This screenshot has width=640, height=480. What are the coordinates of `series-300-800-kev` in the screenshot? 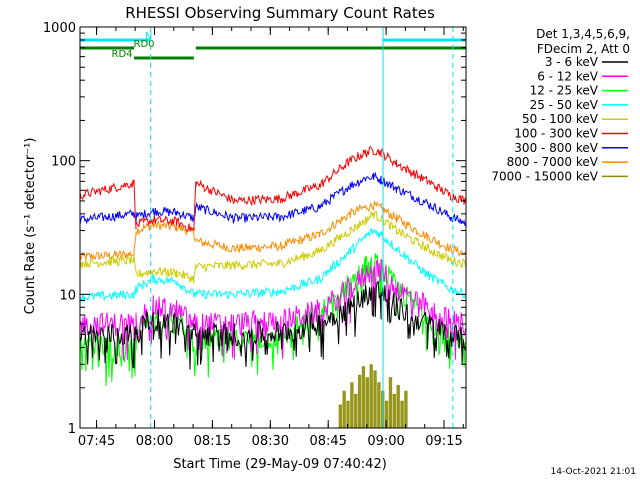 It's located at (273, 198).